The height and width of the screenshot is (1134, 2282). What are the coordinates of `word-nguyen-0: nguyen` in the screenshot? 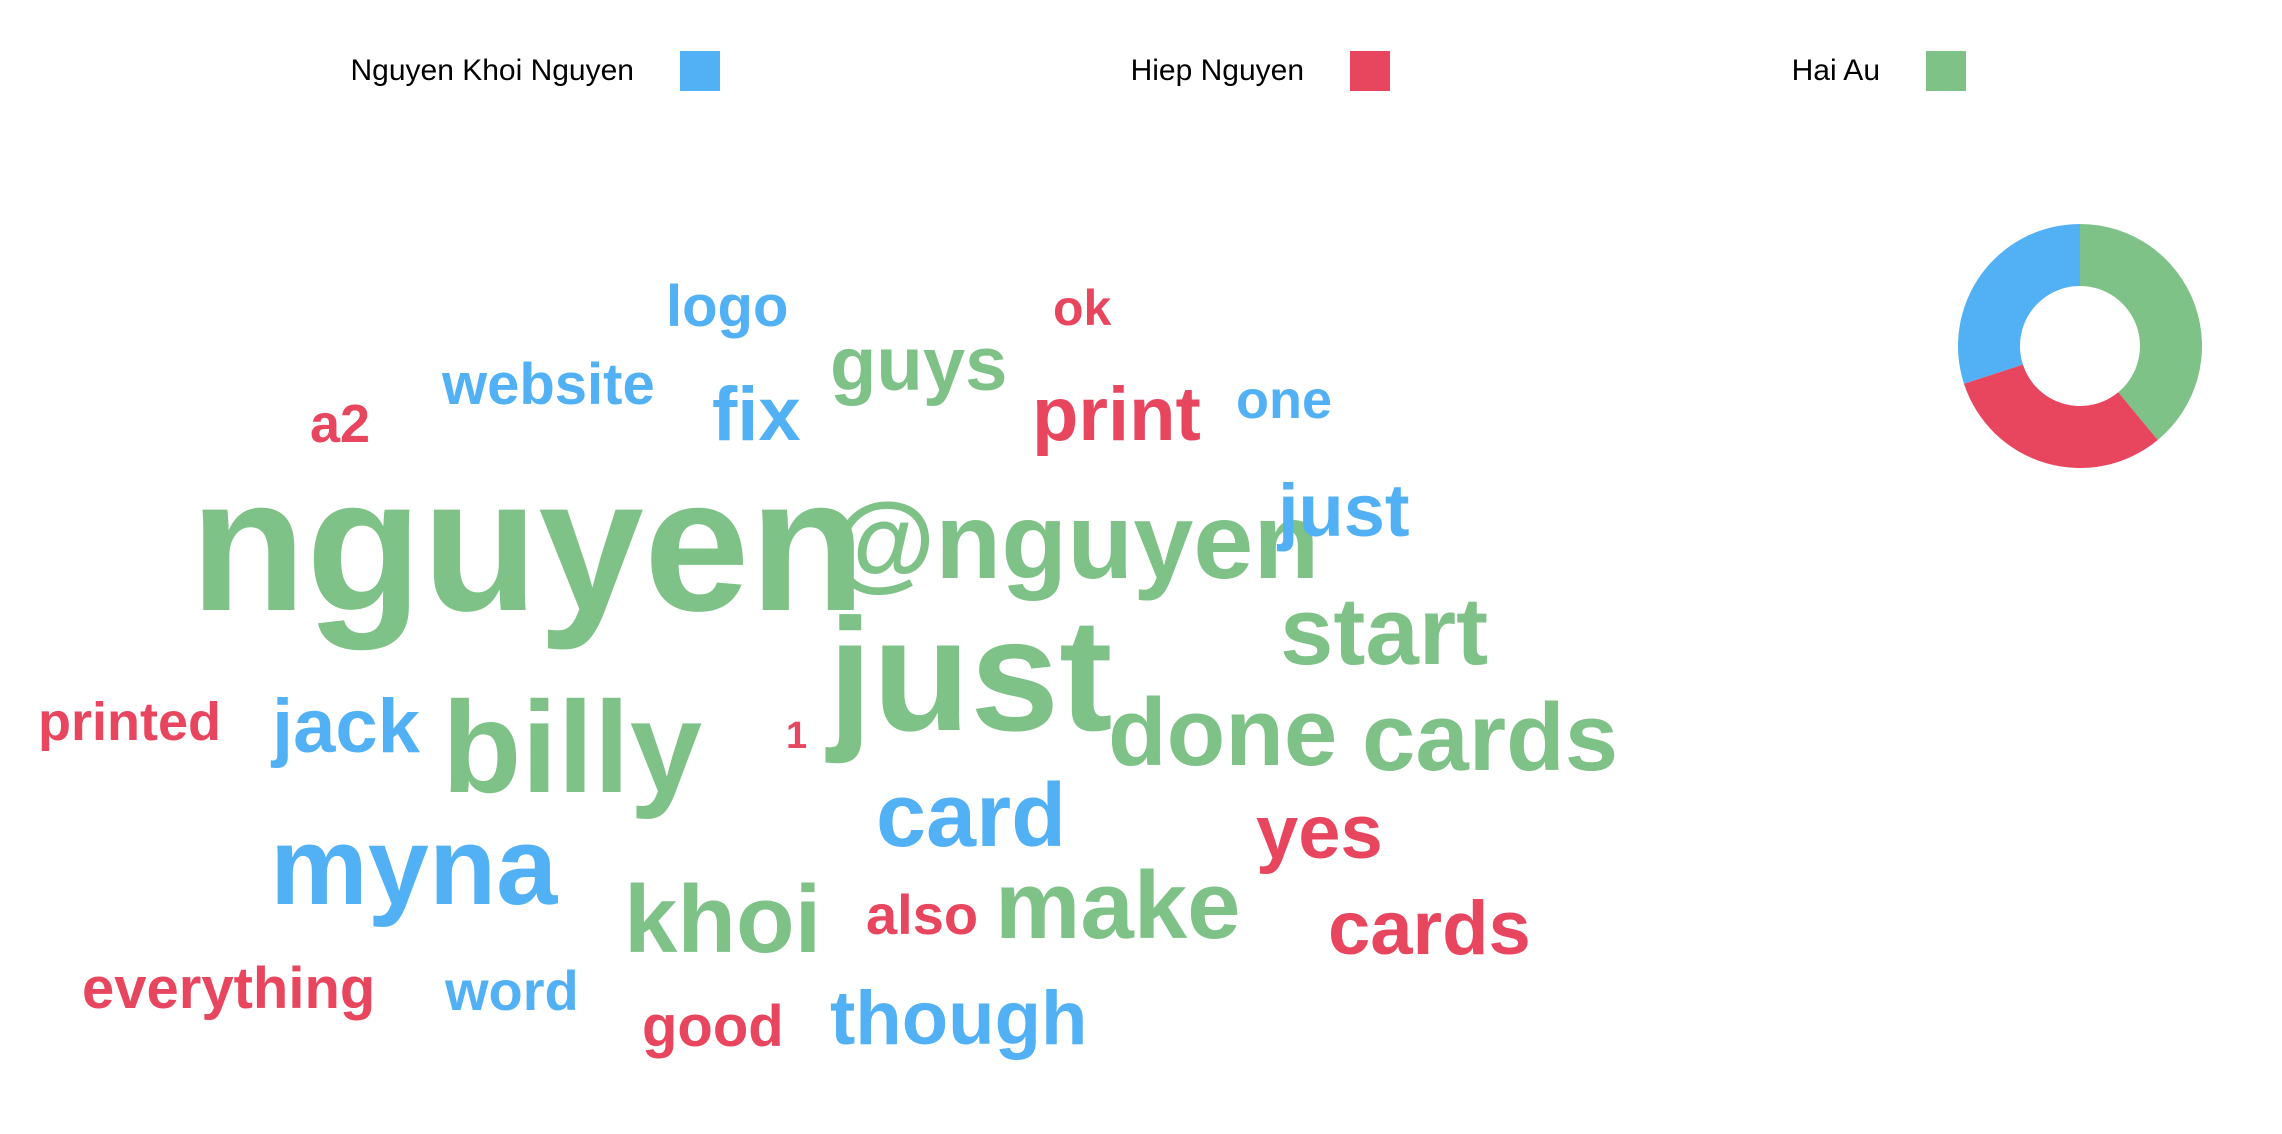 It's located at (528, 545).